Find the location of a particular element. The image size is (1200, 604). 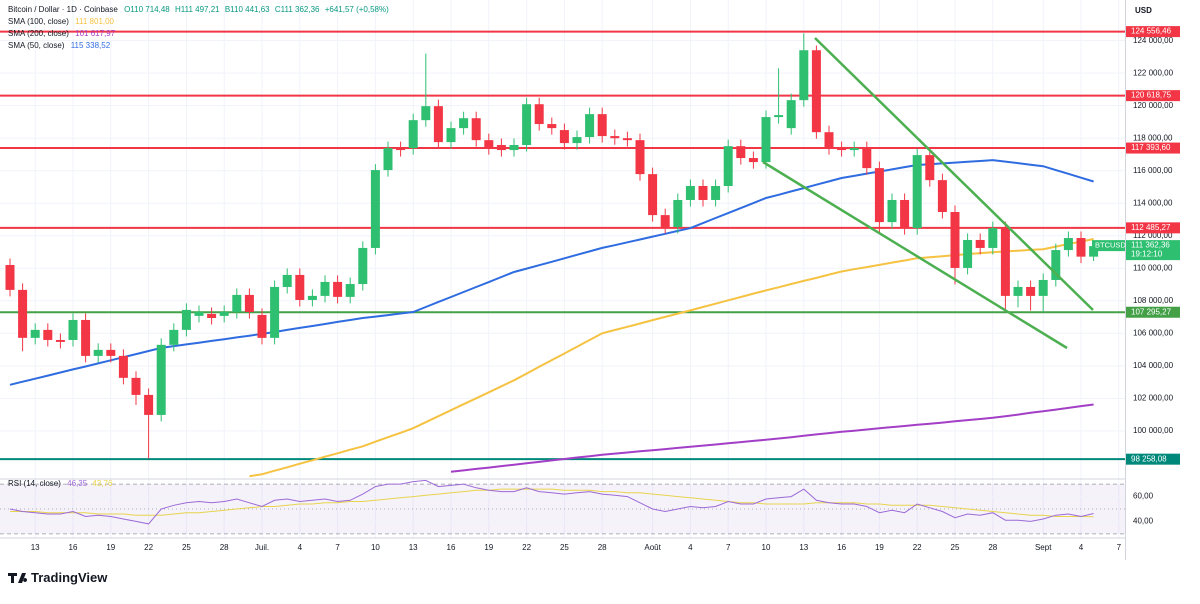

legend-sma: SMA (200, close) 101 617,97 is located at coordinates (62, 33).